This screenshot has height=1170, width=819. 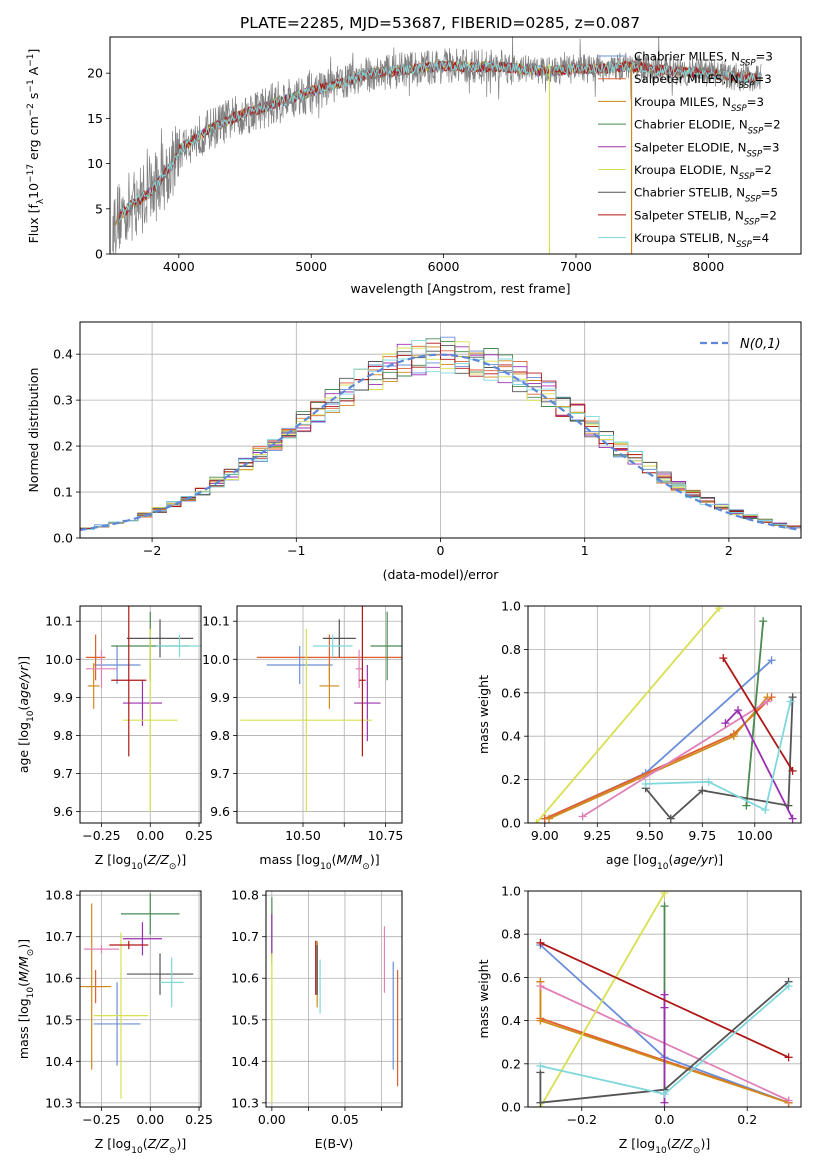 I want to click on x-axis-label: E(B-V), so click(x=334, y=1143).